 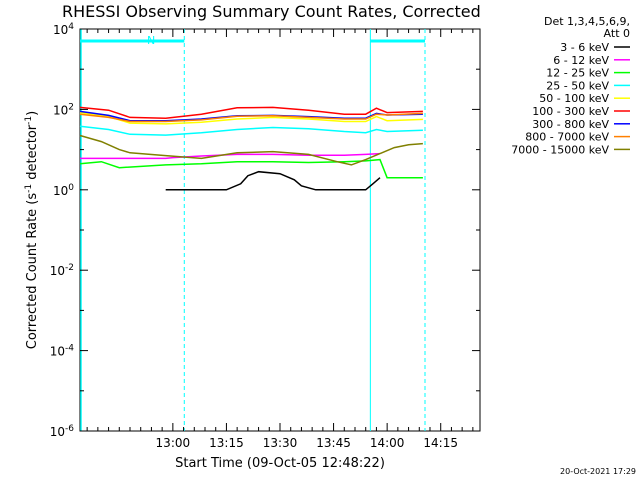 I want to click on legend-item-5: 50 - 100 keV, so click(x=584, y=98).